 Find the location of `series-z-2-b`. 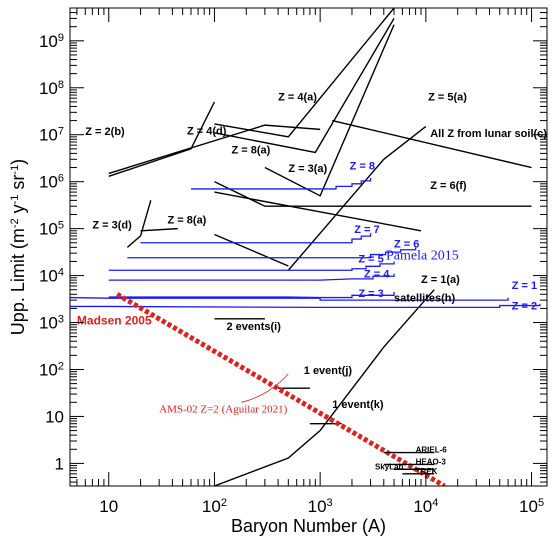

series-z-2-b is located at coordinates (214, 149).